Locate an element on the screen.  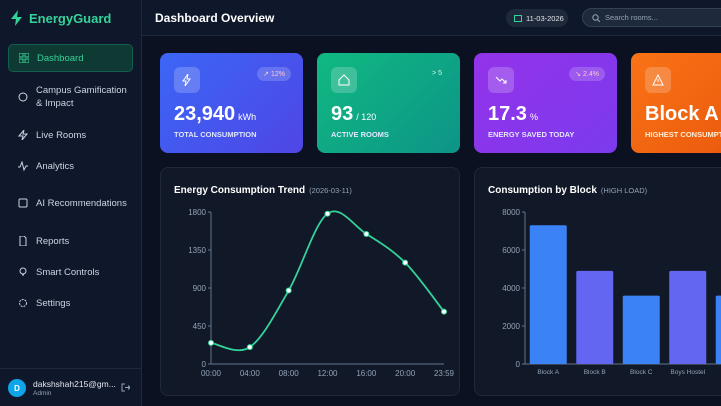
value: Block A is located at coordinates (682, 114).